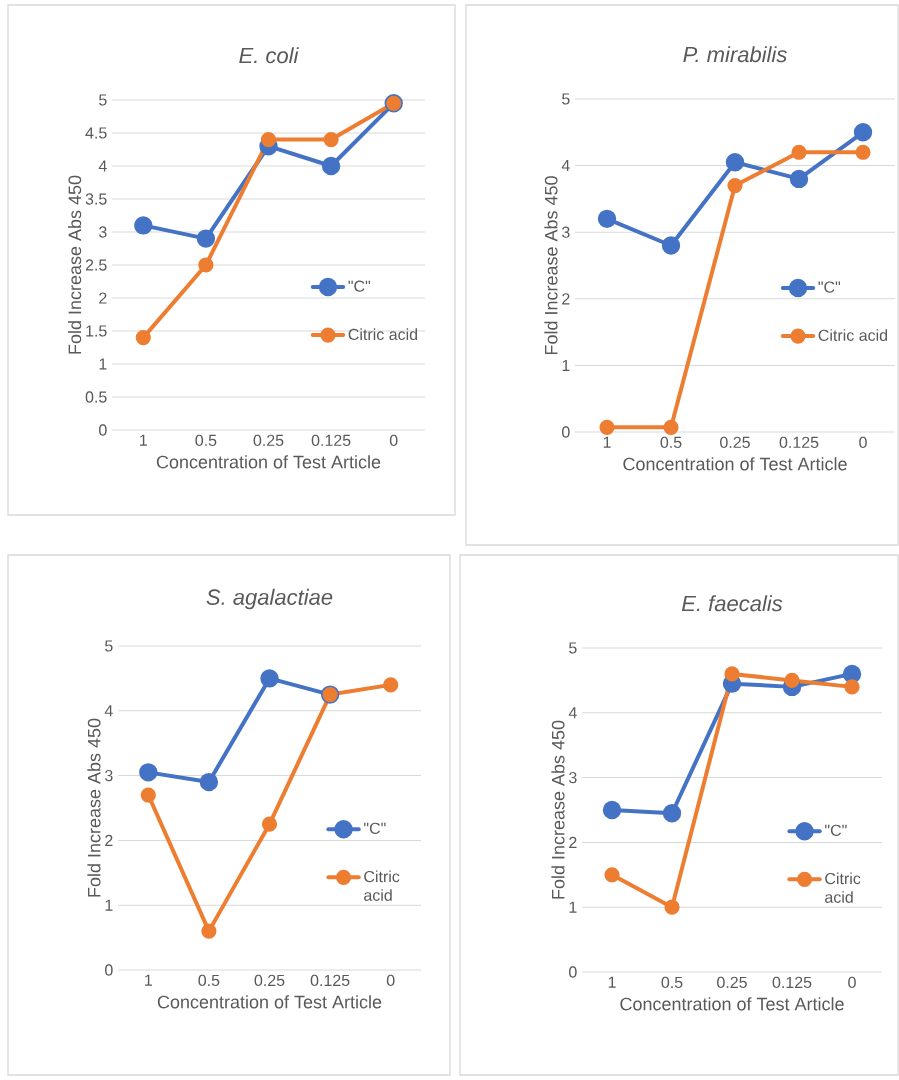 This screenshot has width=899, height=1080. Describe the element at coordinates (96, 199) in the screenshot. I see `y-tick-label: 3.5` at that location.